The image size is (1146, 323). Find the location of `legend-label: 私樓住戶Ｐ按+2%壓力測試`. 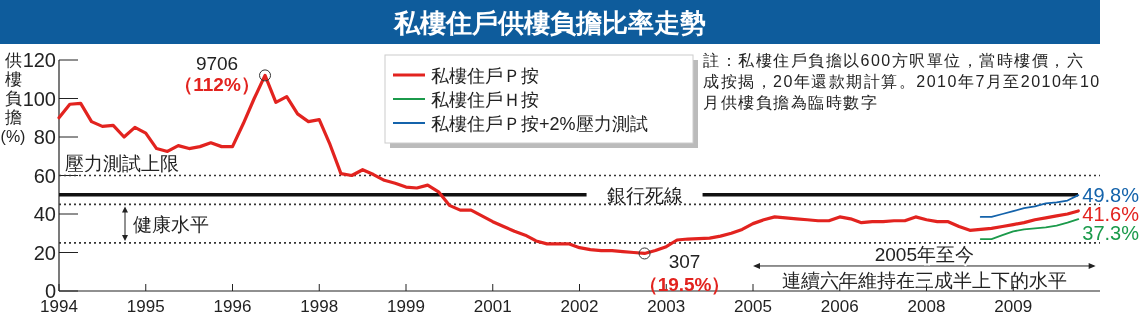

legend-label: 私樓住戶Ｐ按+2%壓力測試 is located at coordinates (539, 124).